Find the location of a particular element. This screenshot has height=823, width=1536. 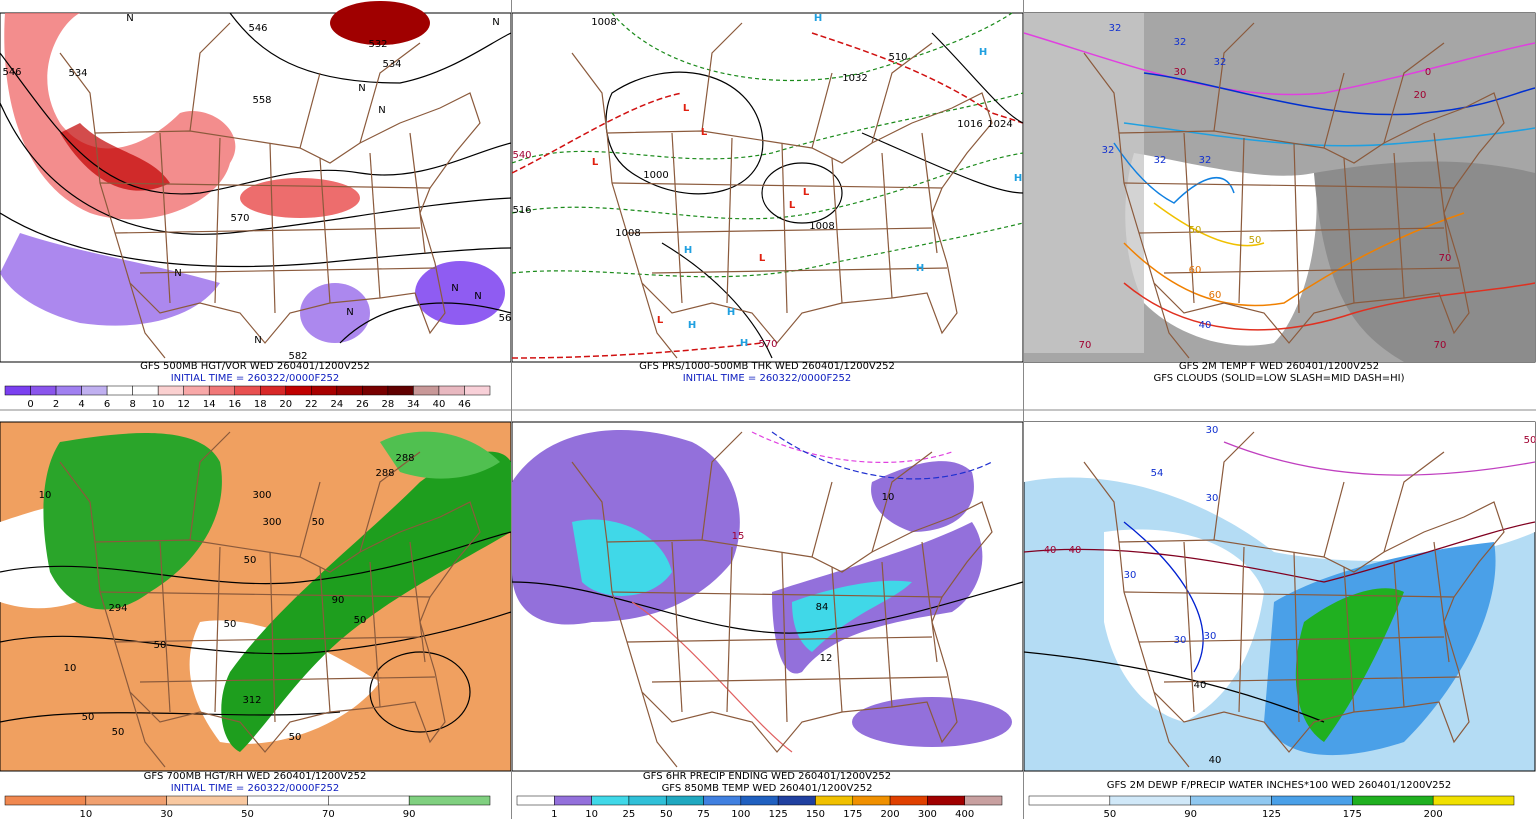

panel-subtitle: GFS CLOUDS (SOLID=LOW SLASH=MID DASH=HI) is located at coordinates (1278, 378).